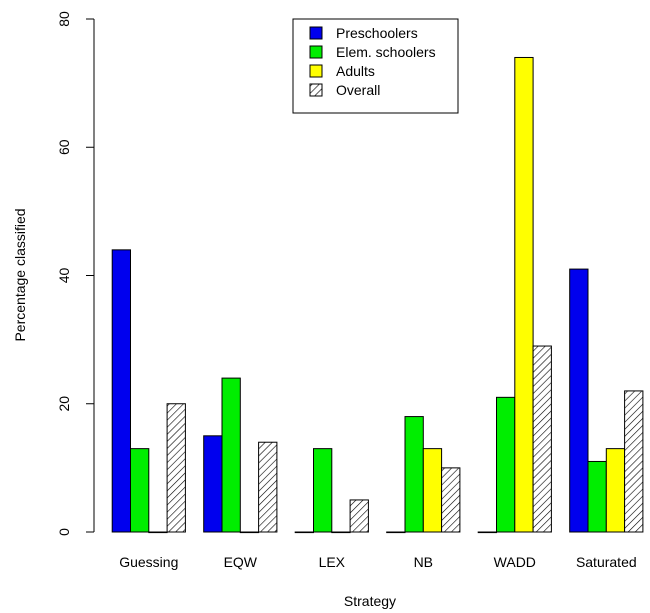 Image resolution: width=650 pixels, height=613 pixels. What do you see at coordinates (332, 562) in the screenshot?
I see `x-tick-label: LEX` at bounding box center [332, 562].